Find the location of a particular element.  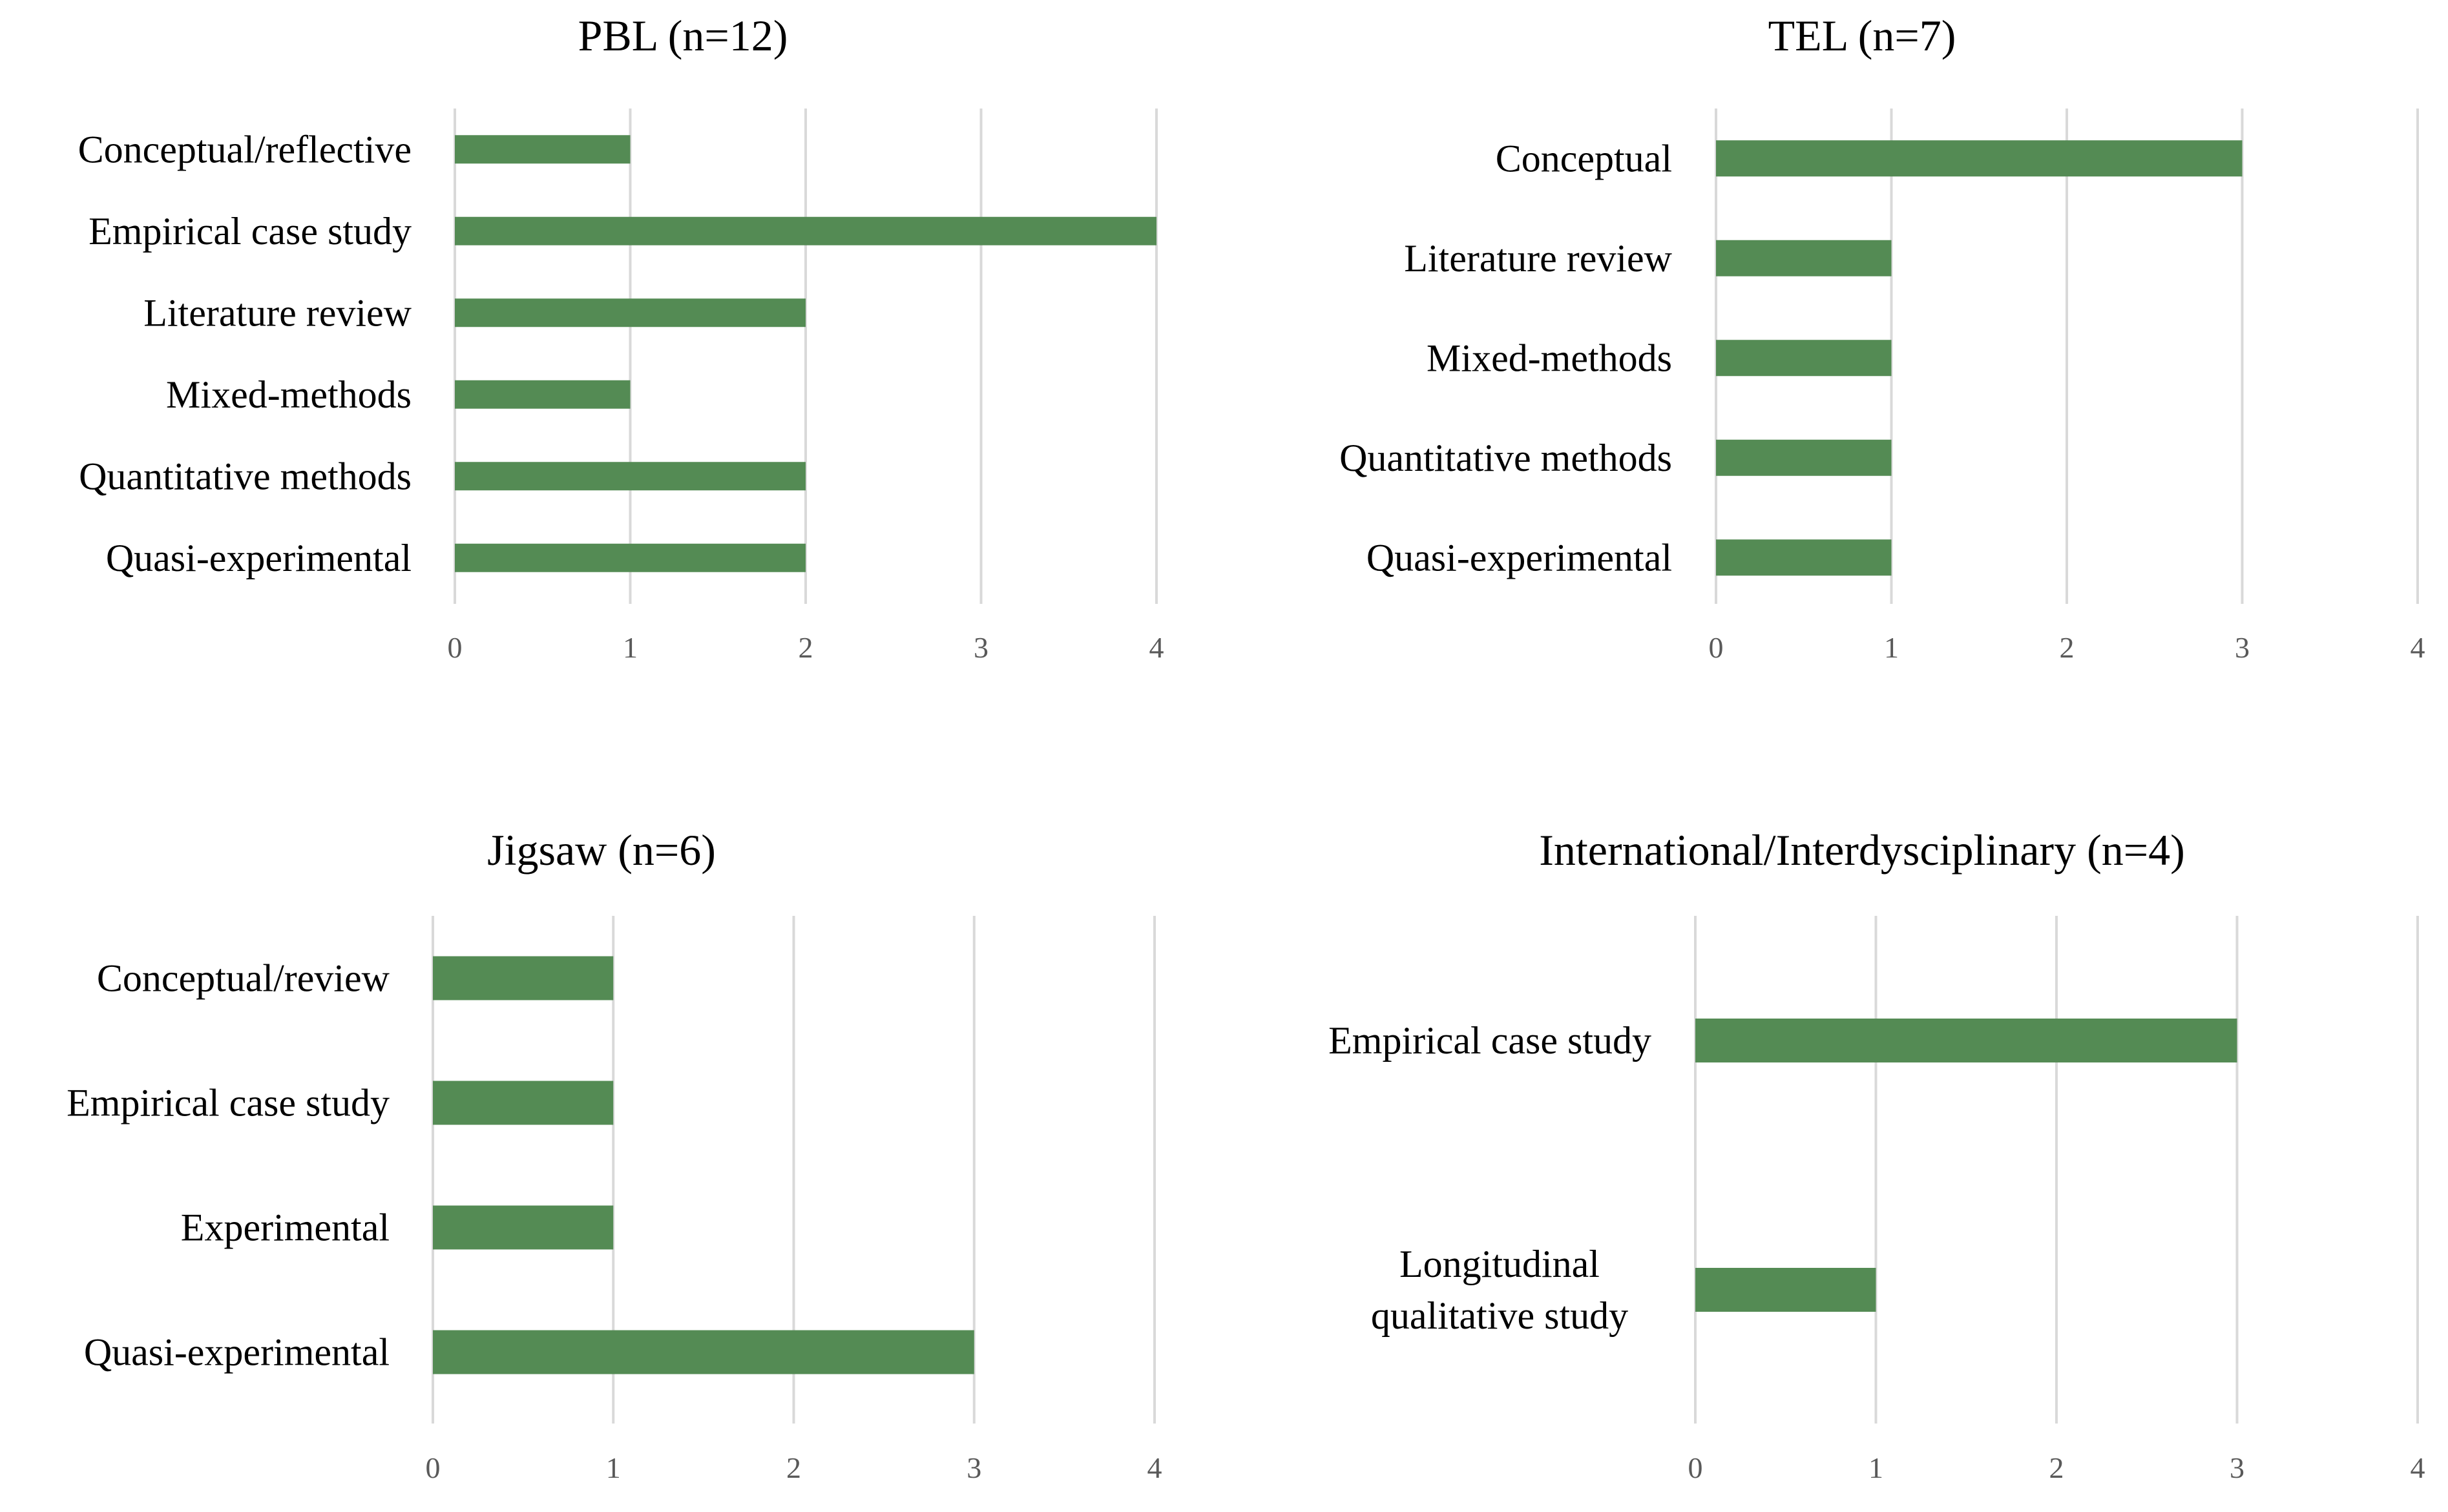

chart-title: International/Interdysciplinary (n=4) is located at coordinates (1862, 850).